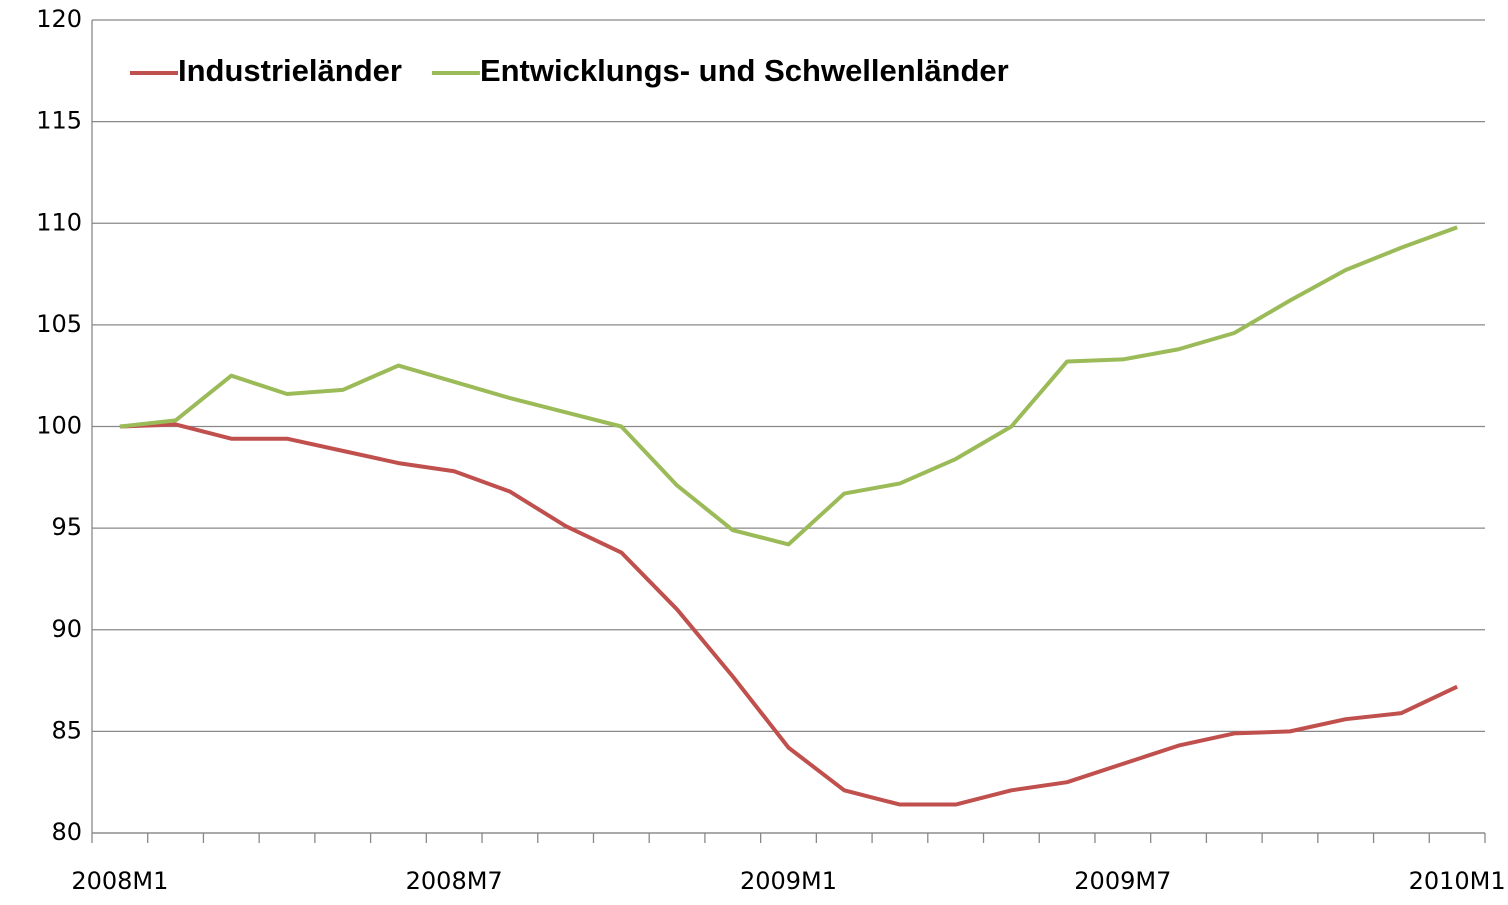 This screenshot has height=905, width=1508. I want to click on y-tick-label: 90, so click(66, 629).